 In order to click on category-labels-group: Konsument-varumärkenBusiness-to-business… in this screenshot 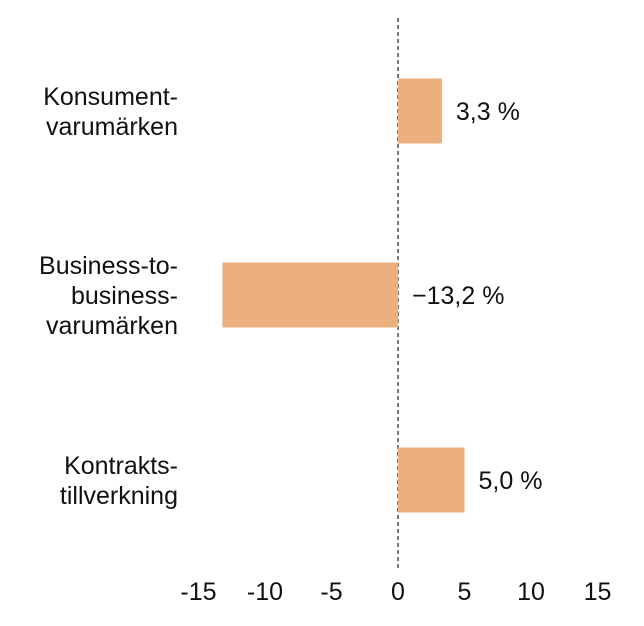, I will do `click(108, 296)`.